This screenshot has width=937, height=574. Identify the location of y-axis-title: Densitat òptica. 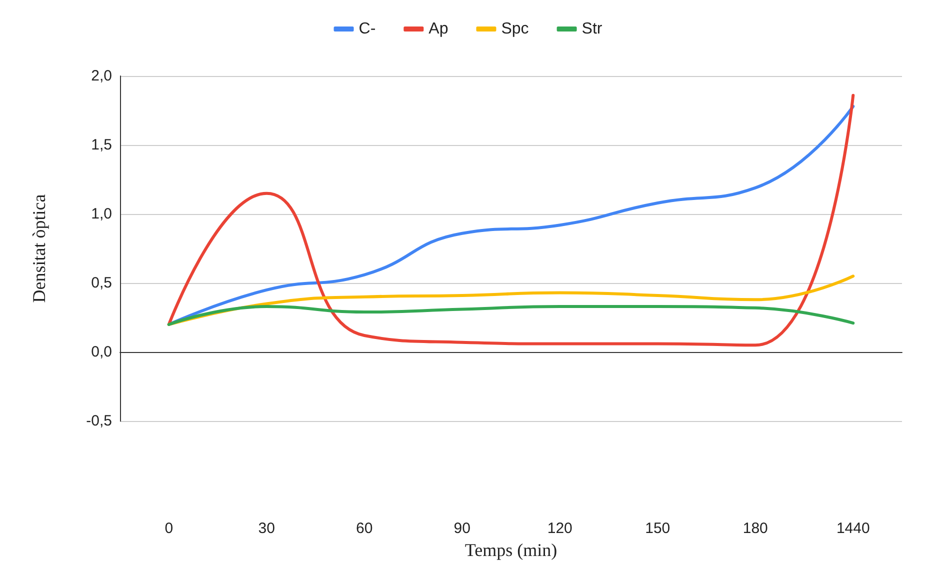
(39, 248).